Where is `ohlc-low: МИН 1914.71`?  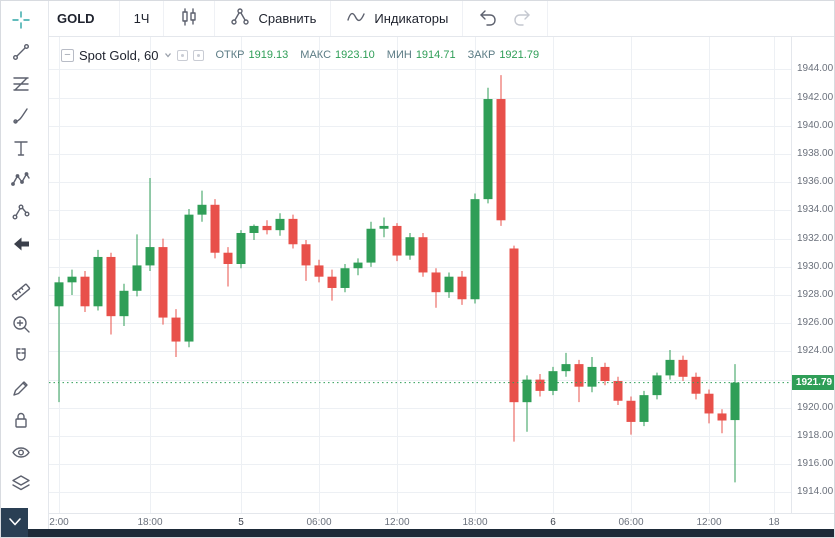 ohlc-low: МИН 1914.71 is located at coordinates (421, 55).